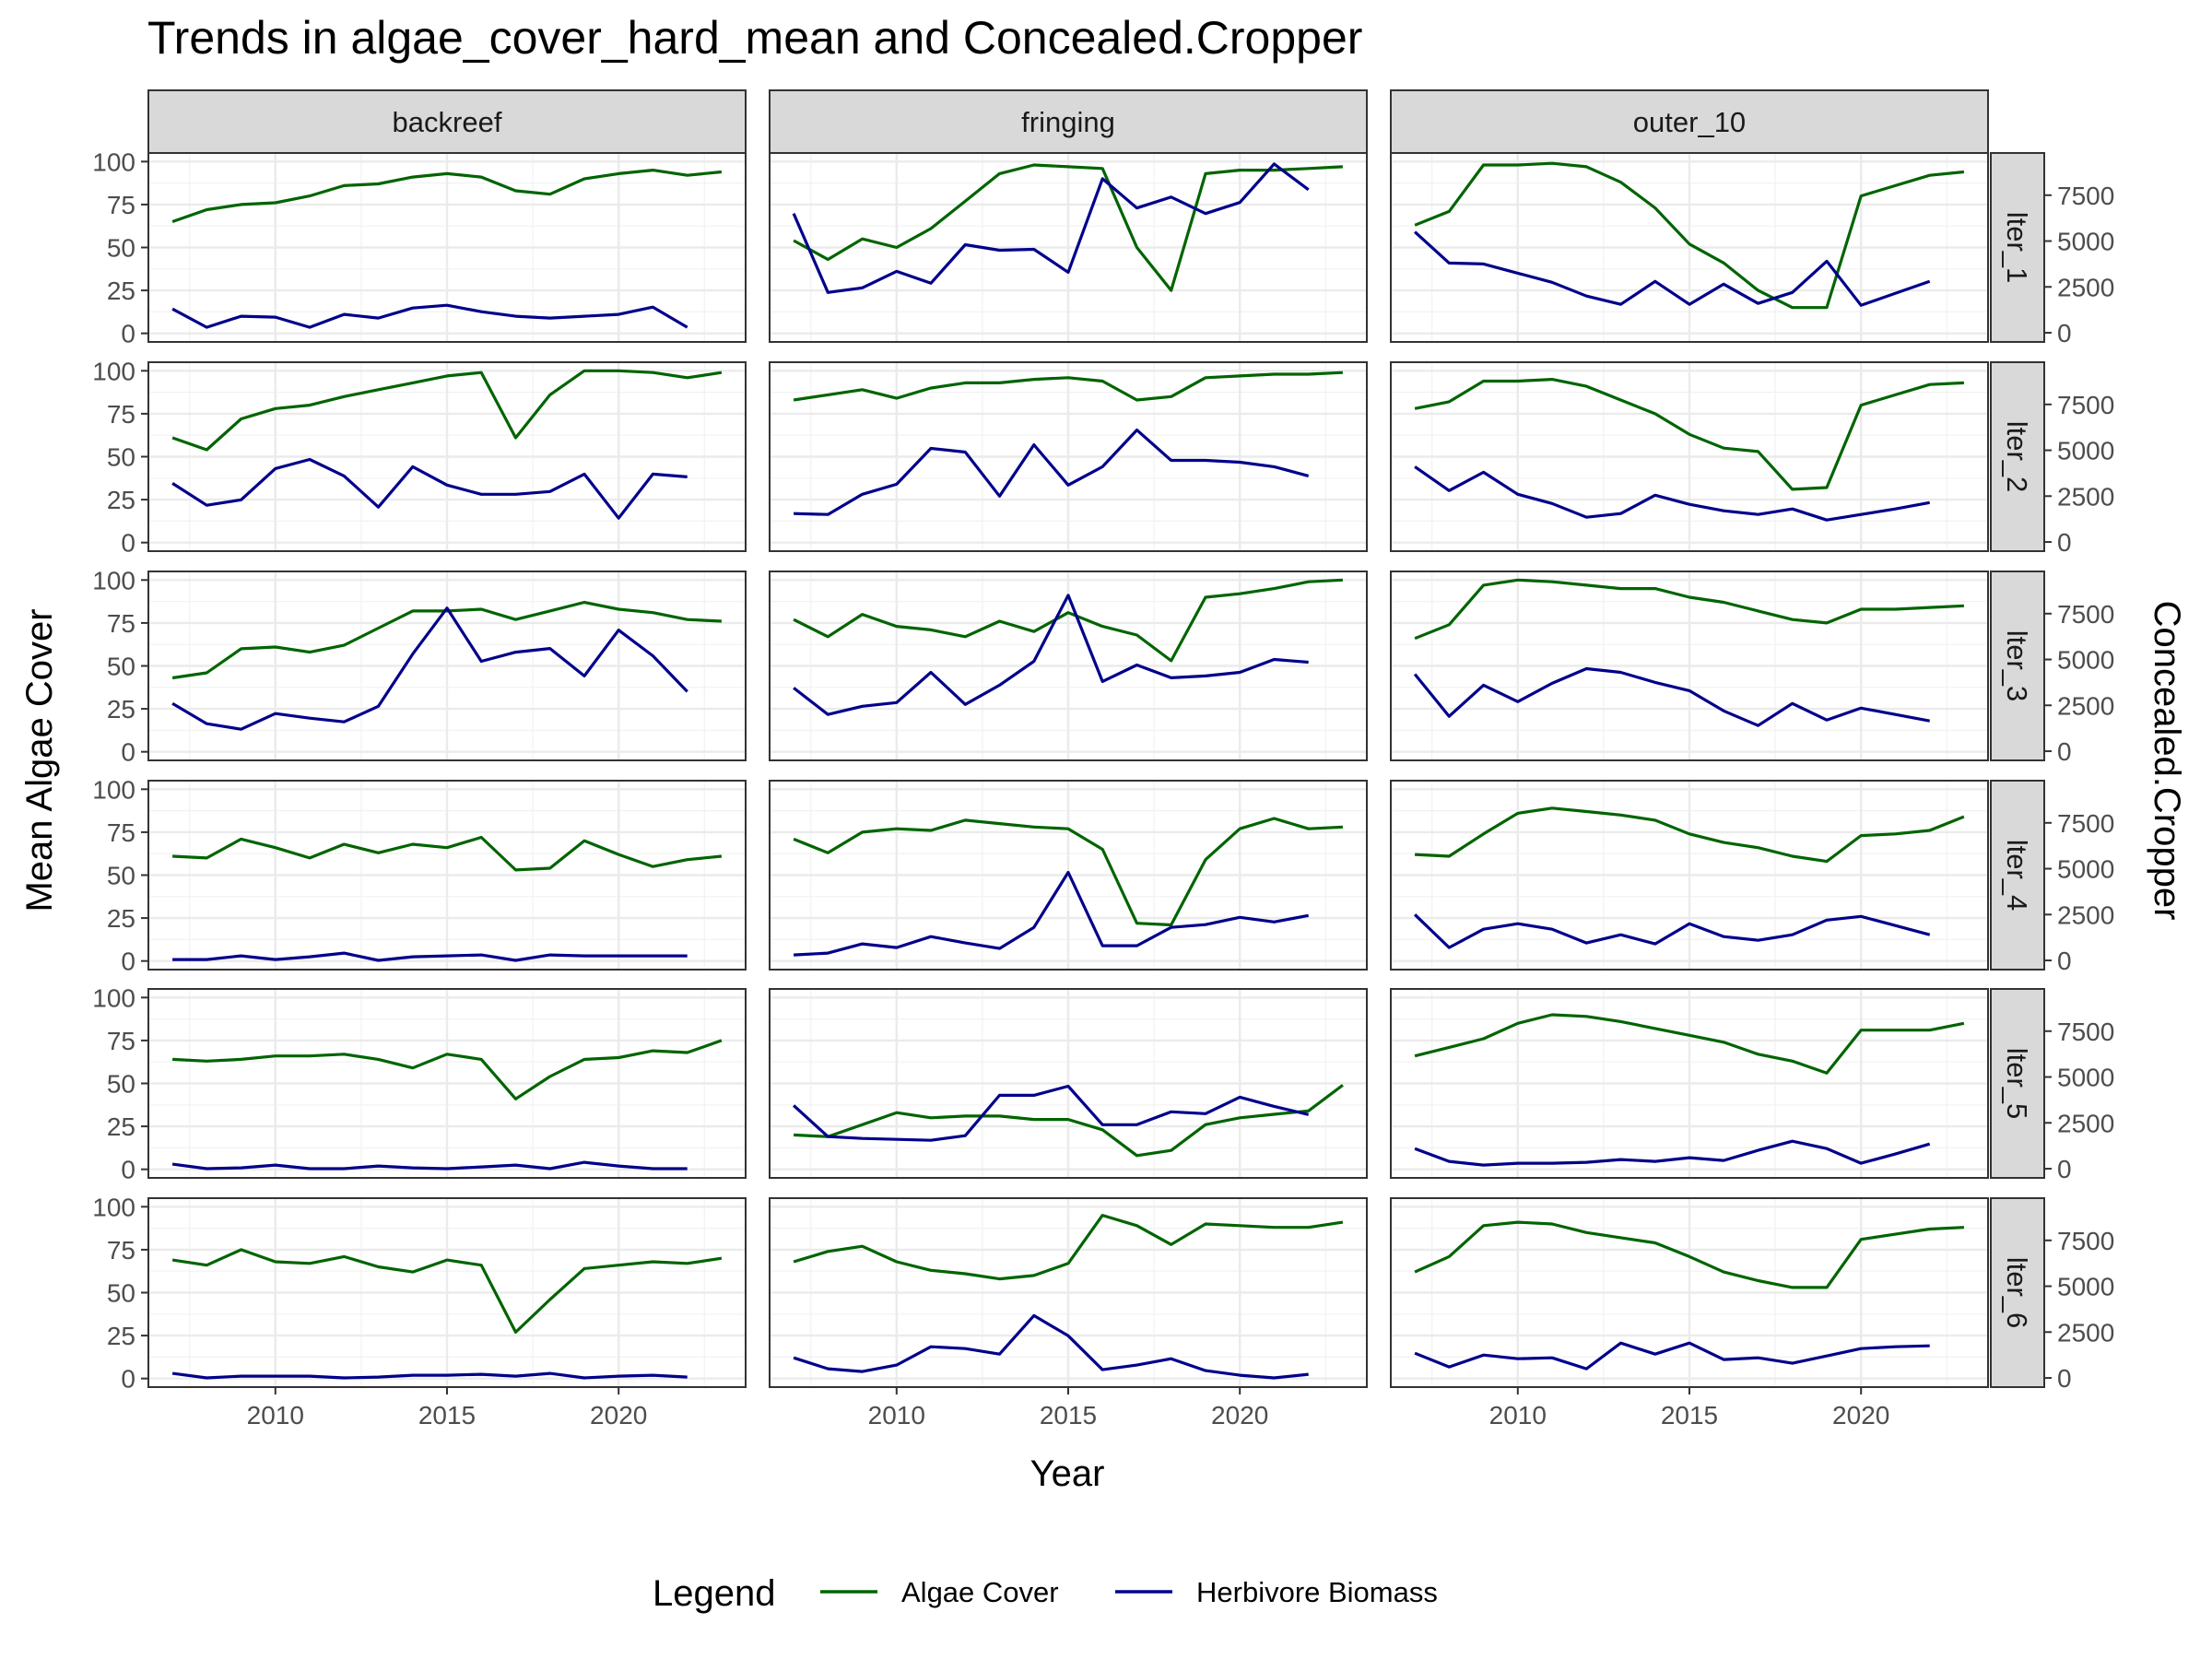 This screenshot has width=2212, height=1659. I want to click on y-axis-label: Mean Algae Cover, so click(39, 760).